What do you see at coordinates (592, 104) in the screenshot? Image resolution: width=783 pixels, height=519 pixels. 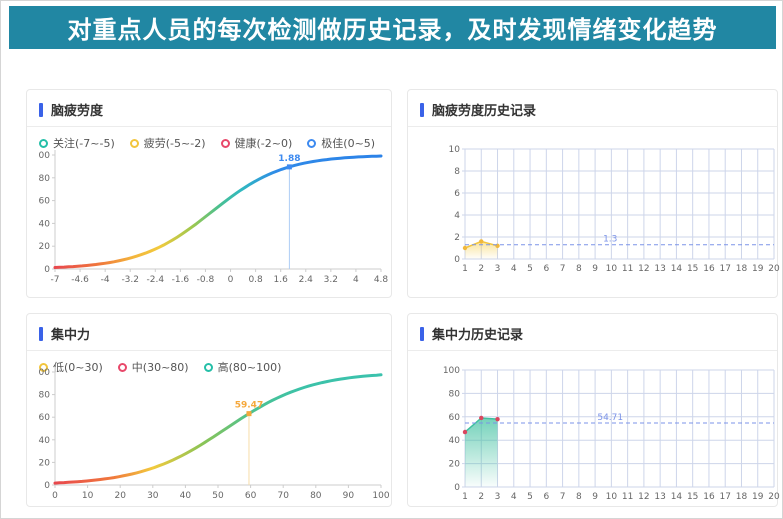 I see `panel-header: 脑疲劳度历史记录` at bounding box center [592, 104].